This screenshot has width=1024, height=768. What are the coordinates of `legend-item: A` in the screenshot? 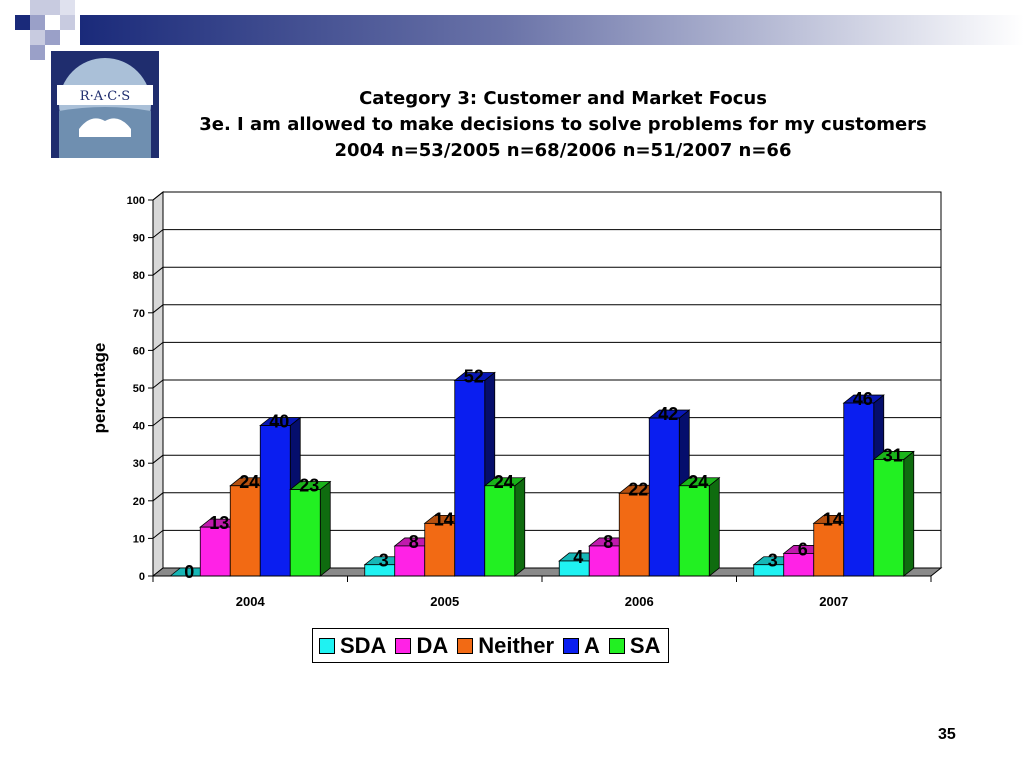 It's located at (581, 646).